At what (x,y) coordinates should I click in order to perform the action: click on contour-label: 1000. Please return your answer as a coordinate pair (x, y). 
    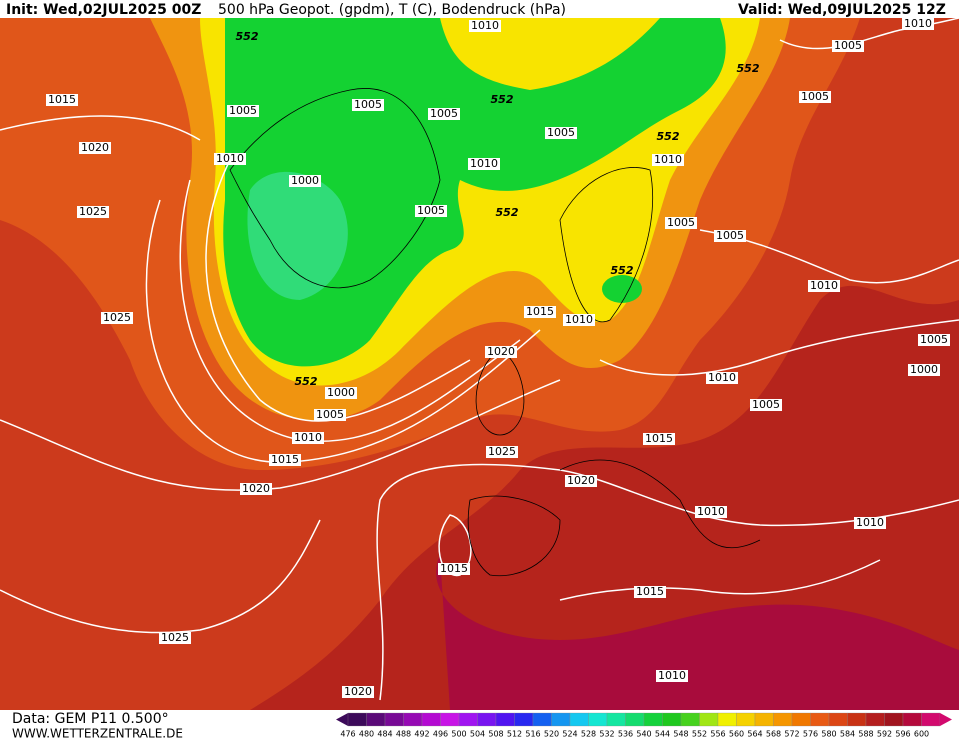
    Looking at the image, I should click on (305, 180).